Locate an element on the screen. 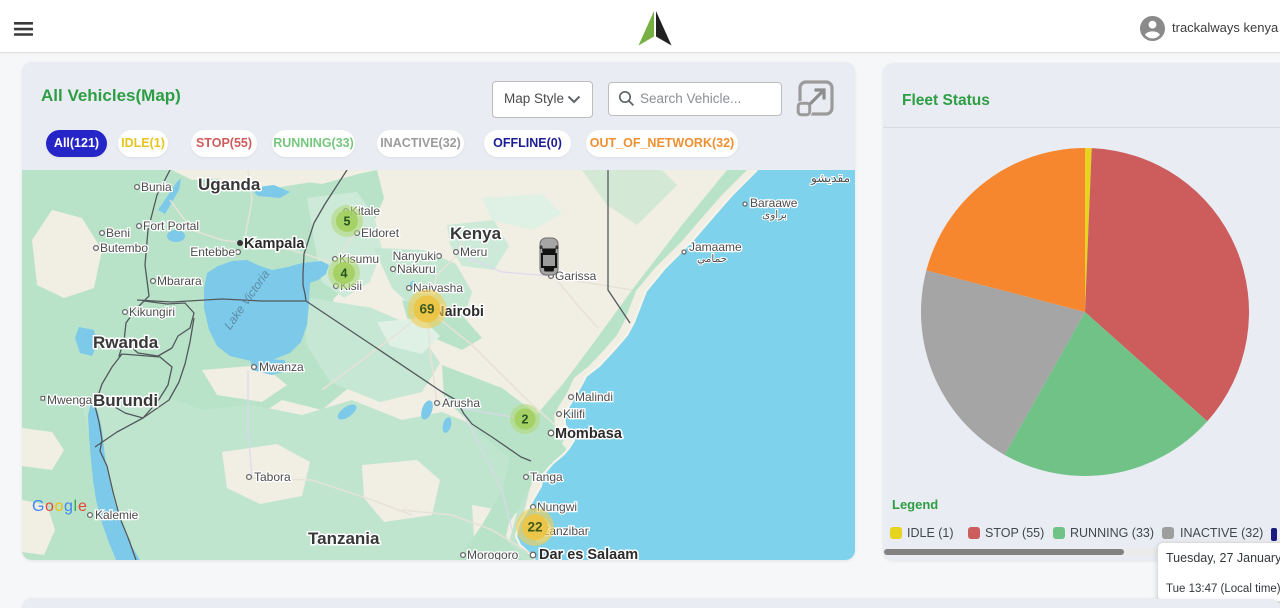  svg-text: Nungwi is located at coordinates (557, 507).